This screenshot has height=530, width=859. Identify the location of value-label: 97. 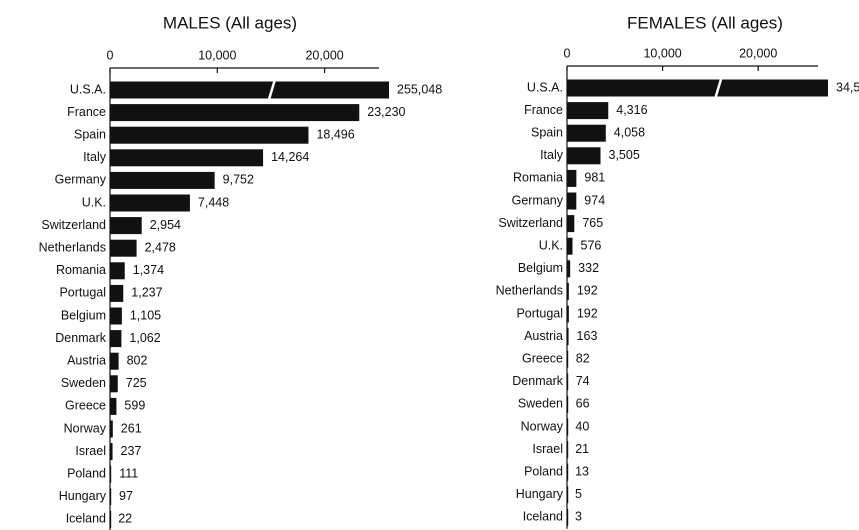
(126, 496).